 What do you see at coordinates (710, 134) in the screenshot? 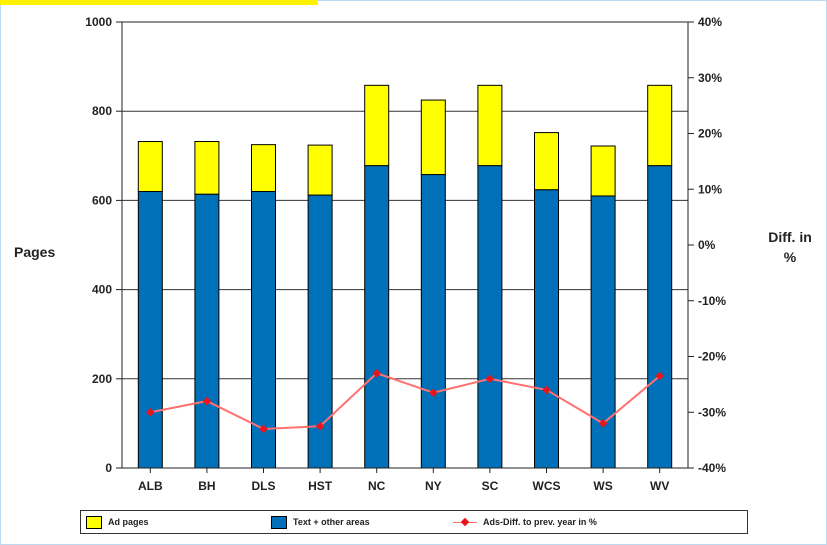
I see `y2-tick-label: 20%` at bounding box center [710, 134].